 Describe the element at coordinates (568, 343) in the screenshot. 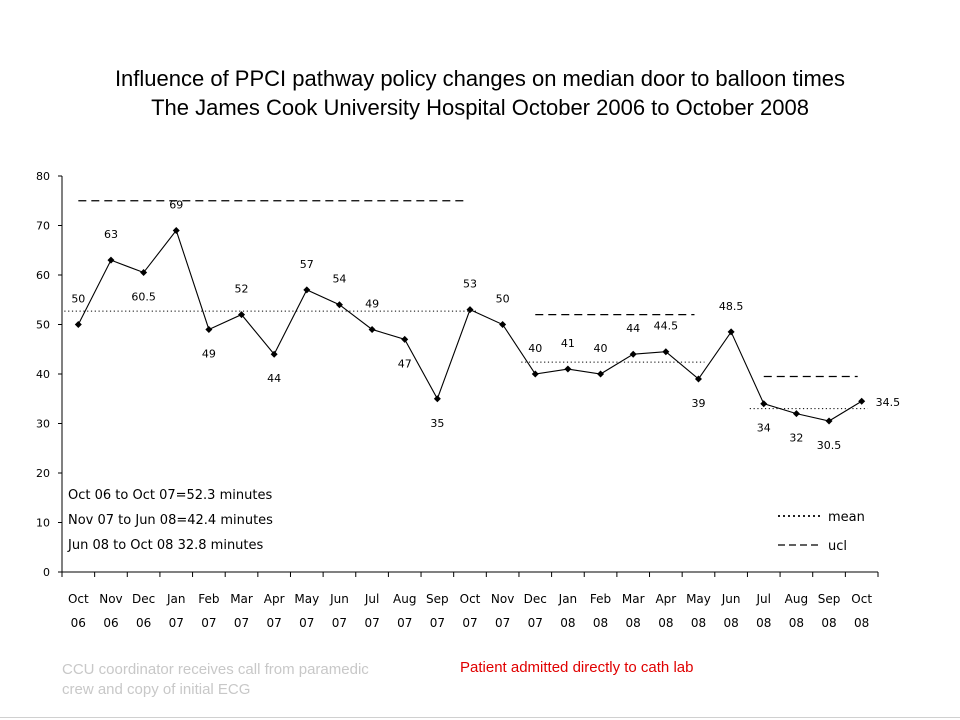

I see `data-label: 41` at that location.